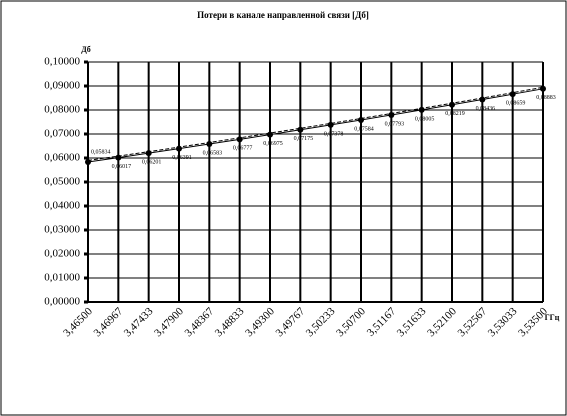 This screenshot has width=567, height=416. What do you see at coordinates (62, 278) in the screenshot?
I see `y-tick-label: 0,01000` at bounding box center [62, 278].